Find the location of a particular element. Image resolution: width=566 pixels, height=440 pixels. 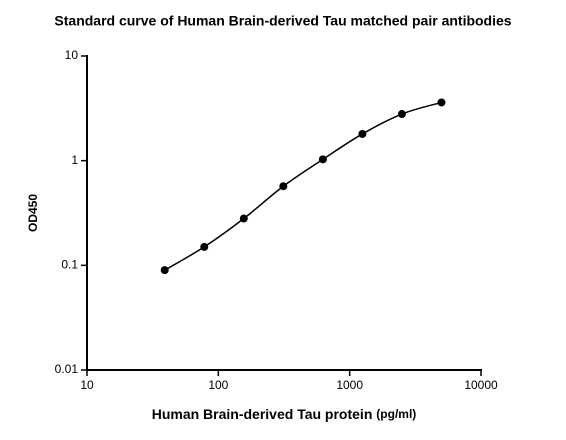

x-tick-label: 1000 is located at coordinates (349, 385).